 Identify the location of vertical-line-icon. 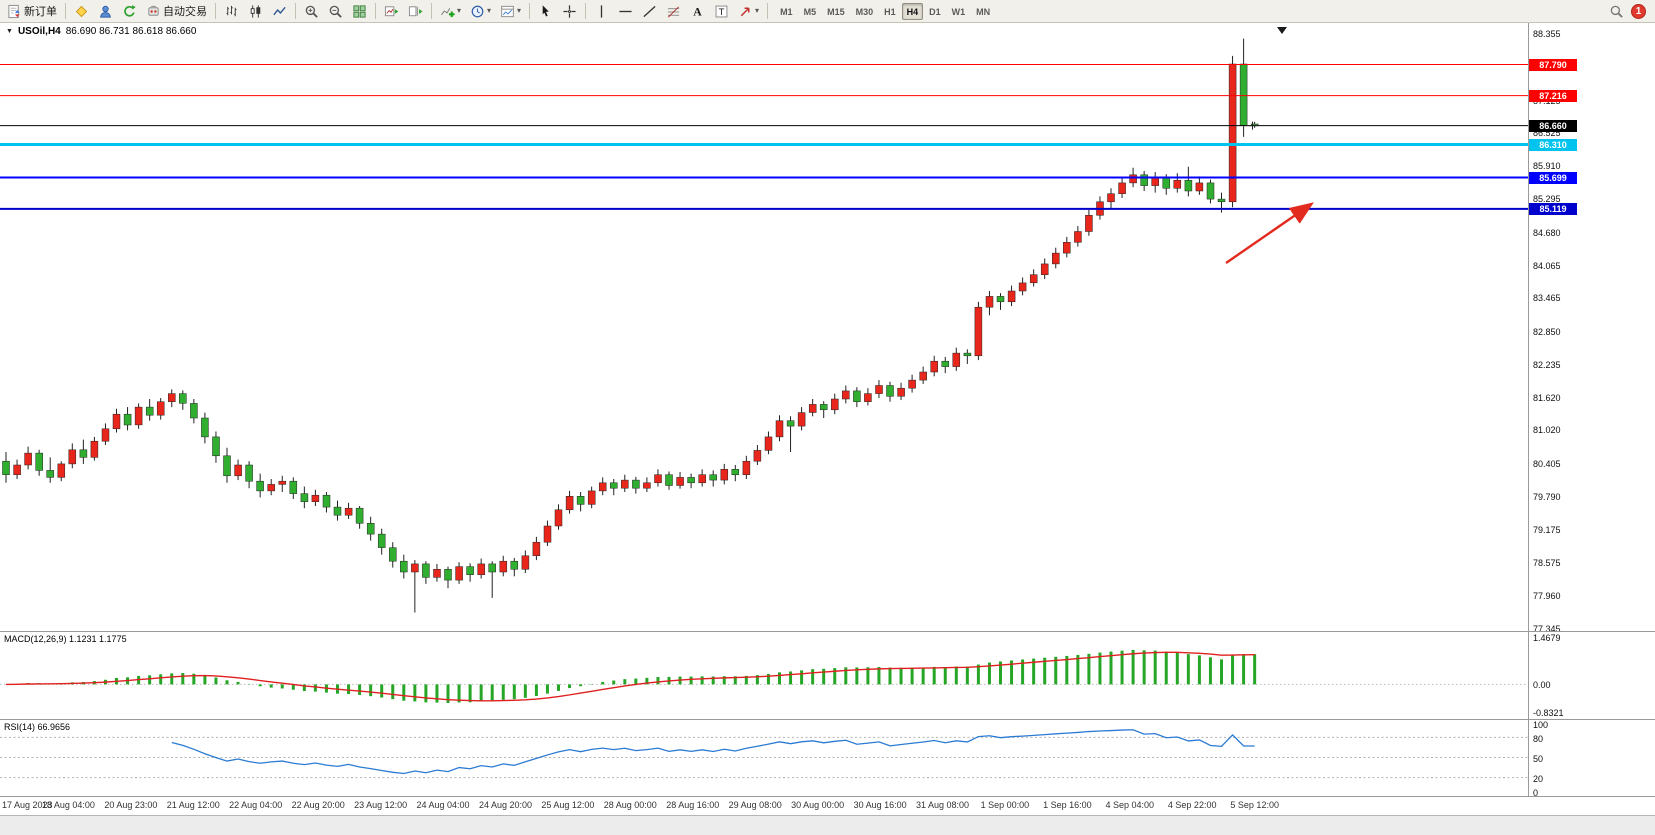
(601, 11).